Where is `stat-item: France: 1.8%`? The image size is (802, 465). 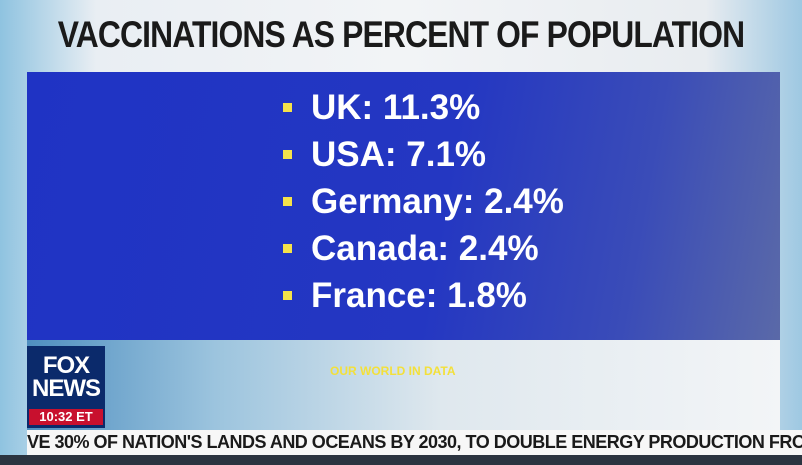 stat-item: France: 1.8% is located at coordinates (423, 299).